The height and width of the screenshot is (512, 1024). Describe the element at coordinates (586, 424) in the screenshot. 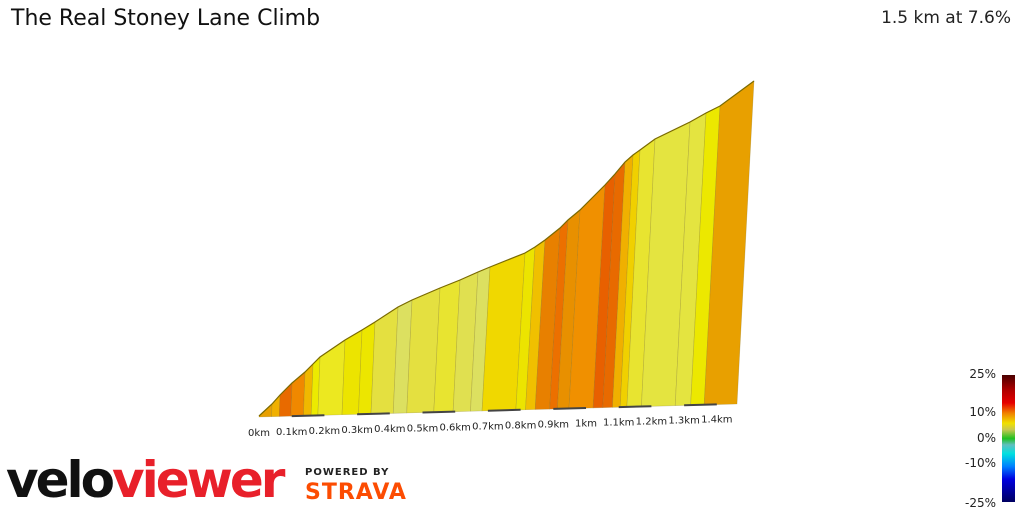

I see `distance-tick-label: 1km` at that location.